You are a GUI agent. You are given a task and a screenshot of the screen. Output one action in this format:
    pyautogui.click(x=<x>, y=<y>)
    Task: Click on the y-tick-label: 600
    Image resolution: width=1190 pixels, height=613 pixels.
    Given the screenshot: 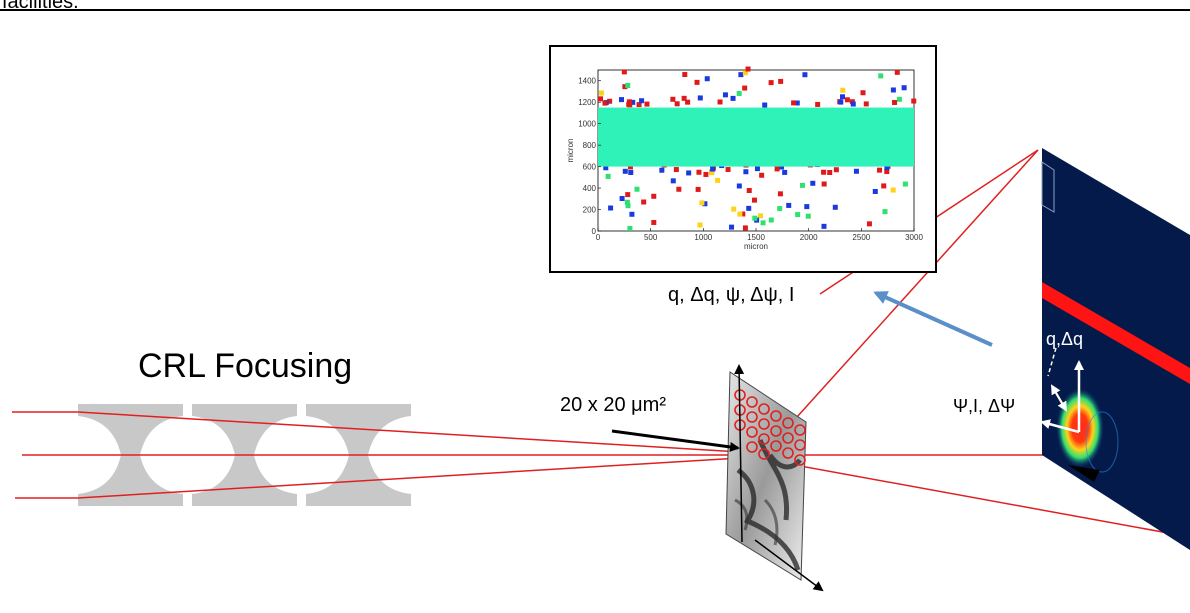 What is the action you would take?
    pyautogui.click(x=590, y=167)
    